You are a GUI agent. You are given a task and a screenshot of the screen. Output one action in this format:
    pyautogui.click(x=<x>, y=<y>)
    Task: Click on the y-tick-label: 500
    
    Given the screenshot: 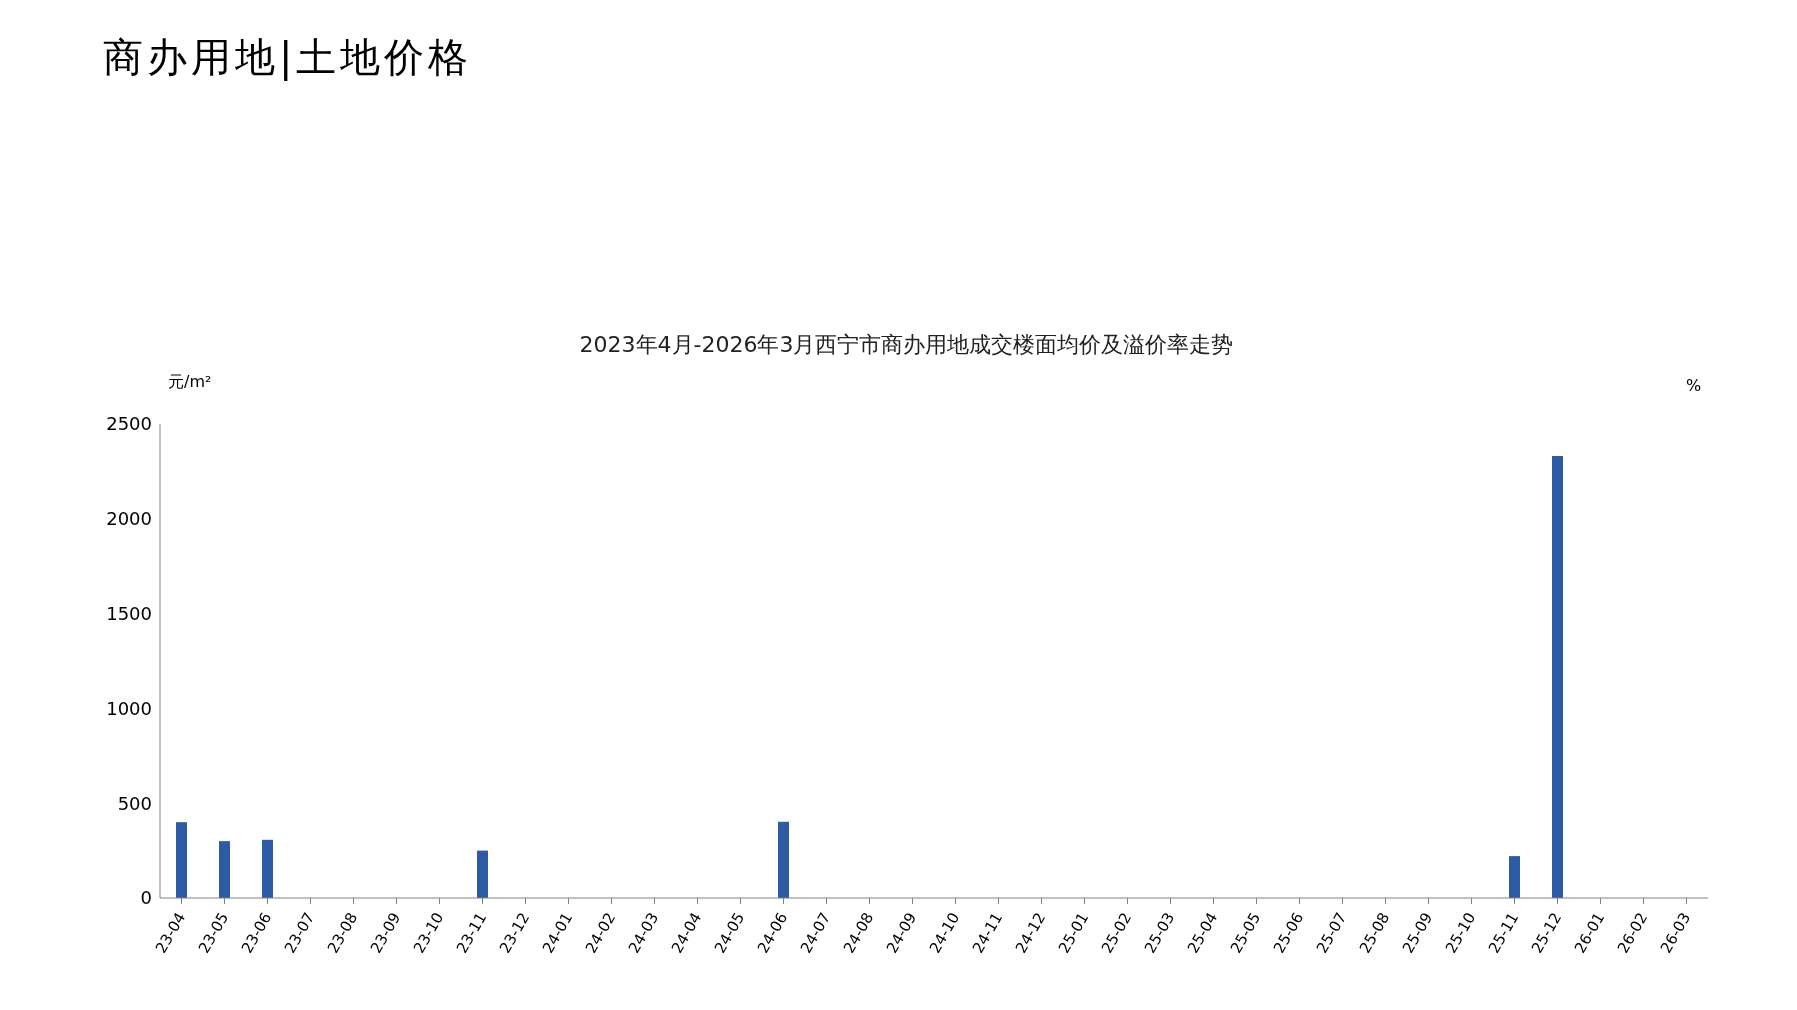 What is the action you would take?
    pyautogui.click(x=134, y=803)
    